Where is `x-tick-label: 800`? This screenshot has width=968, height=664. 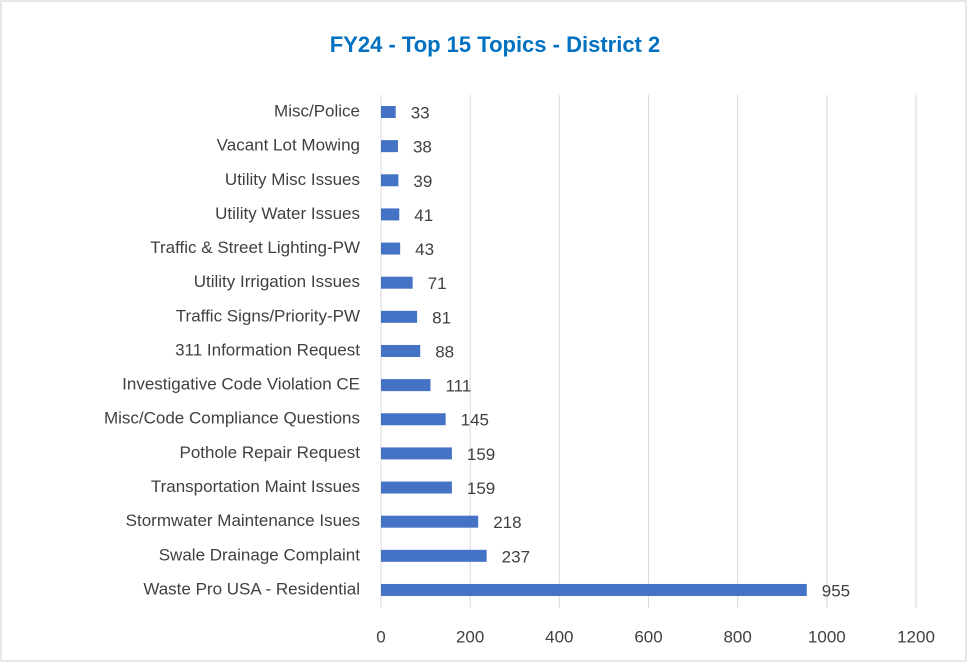
x-tick-label: 800 is located at coordinates (737, 636).